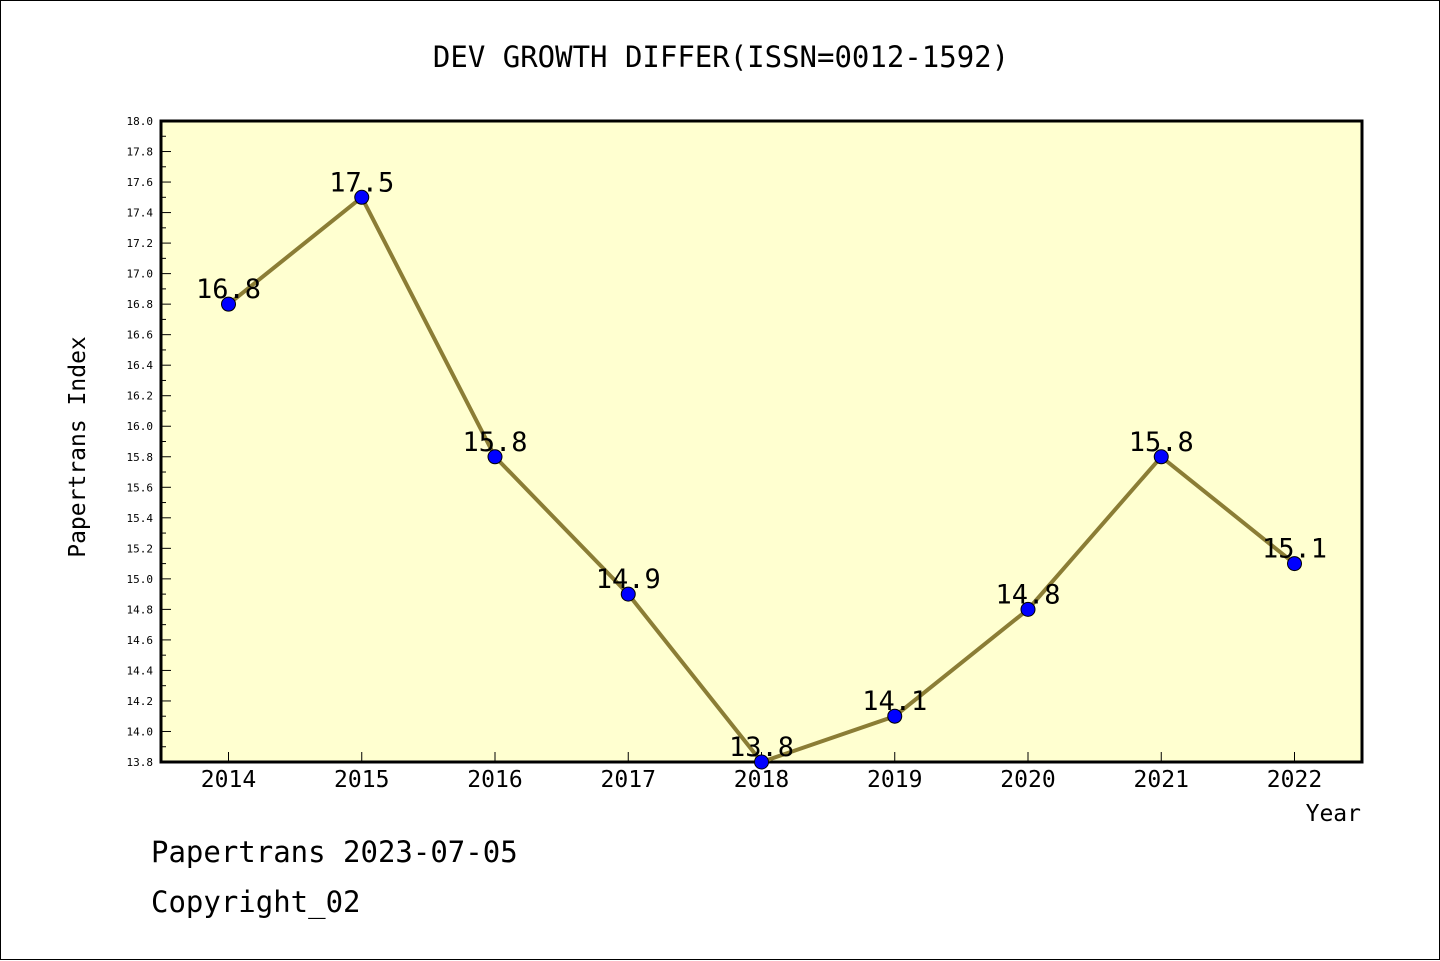  What do you see at coordinates (140, 457) in the screenshot?
I see `y-tick-label: 15.8` at bounding box center [140, 457].